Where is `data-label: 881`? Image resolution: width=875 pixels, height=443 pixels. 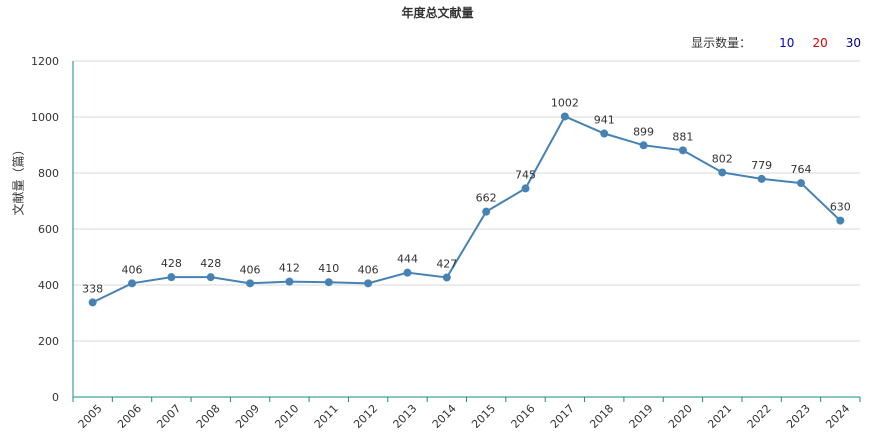
data-label: 881 is located at coordinates (682, 136).